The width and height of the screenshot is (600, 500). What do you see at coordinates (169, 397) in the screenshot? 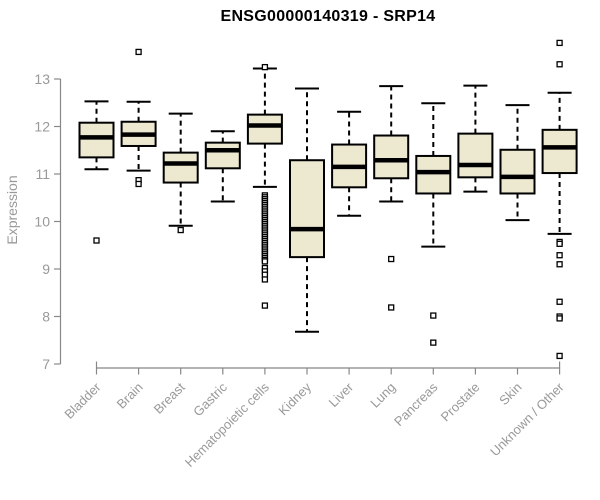
I see `x-category-label-breast: Breast` at bounding box center [169, 397].